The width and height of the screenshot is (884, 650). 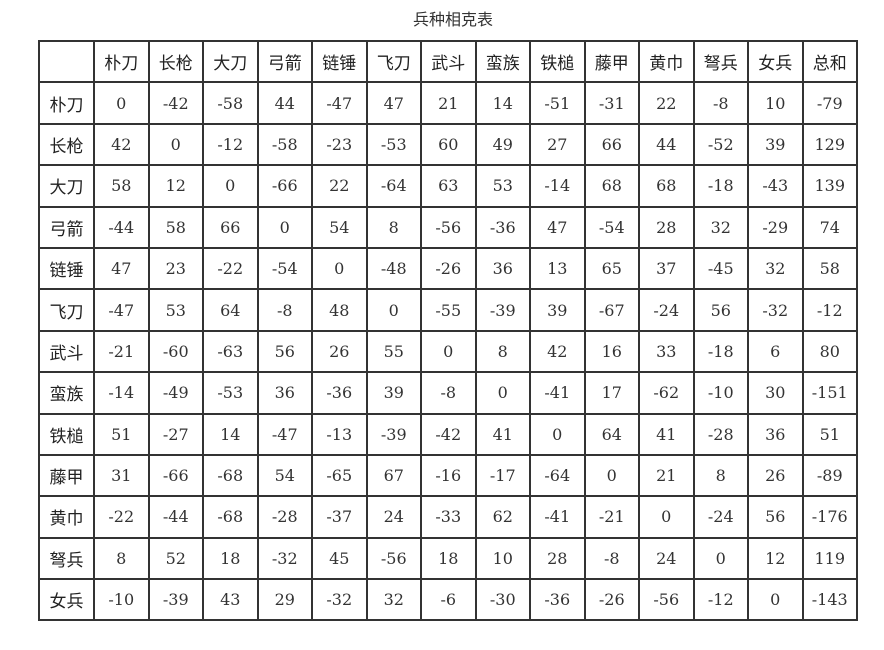 What do you see at coordinates (720, 434) in the screenshot?
I see `value-cell: -28` at bounding box center [720, 434].